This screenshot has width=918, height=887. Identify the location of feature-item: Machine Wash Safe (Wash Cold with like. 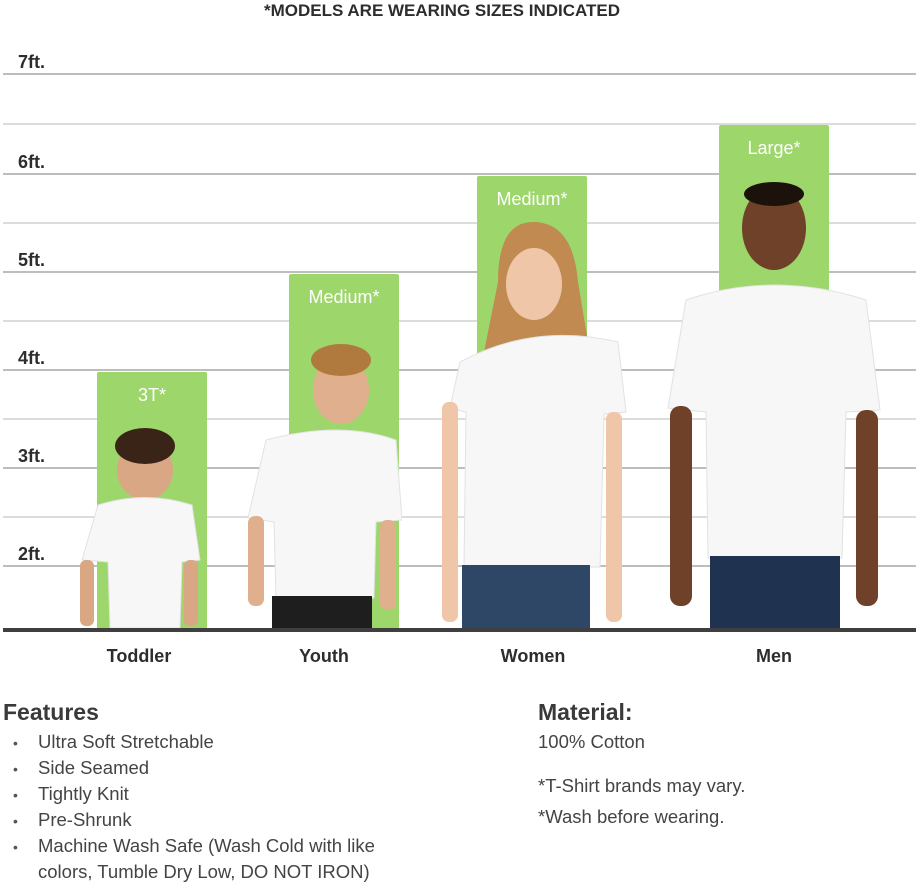
(206, 845).